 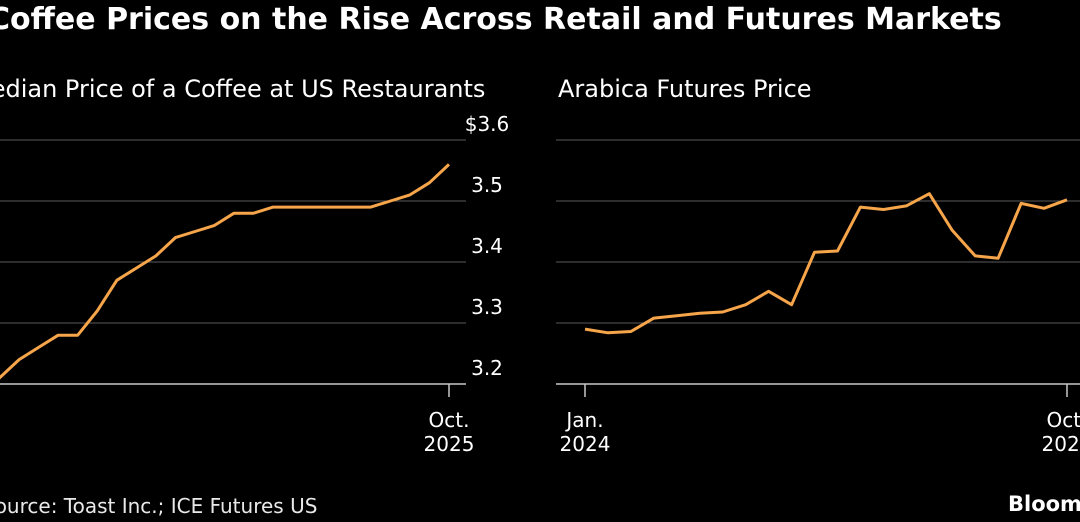 I want to click on left-y-tick-label: 3.3, so click(x=487, y=307).